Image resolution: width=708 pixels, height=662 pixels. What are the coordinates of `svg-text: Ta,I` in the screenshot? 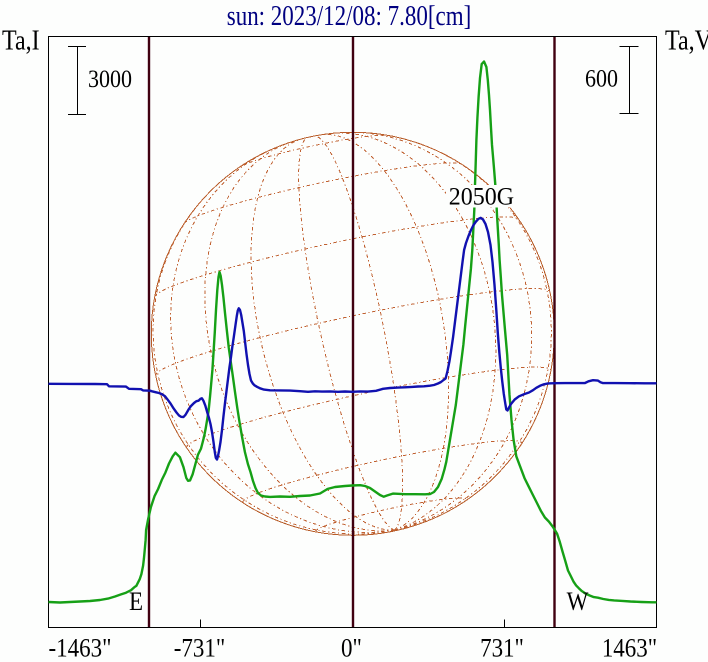 It's located at (21, 40).